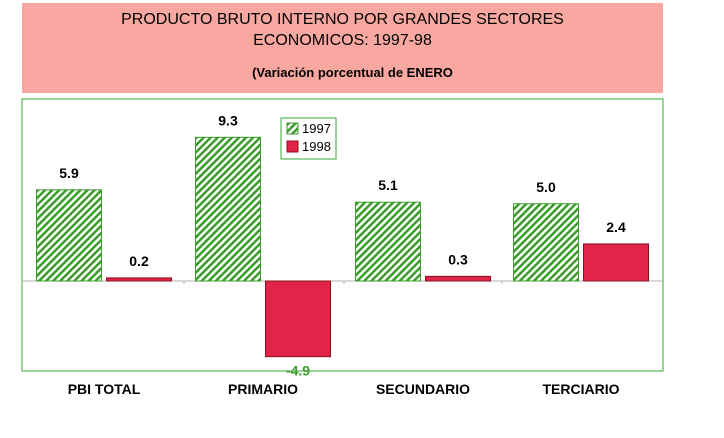 Image resolution: width=724 pixels, height=438 pixels. Describe the element at coordinates (546, 242) in the screenshot. I see `bar-1997-terciario` at that location.